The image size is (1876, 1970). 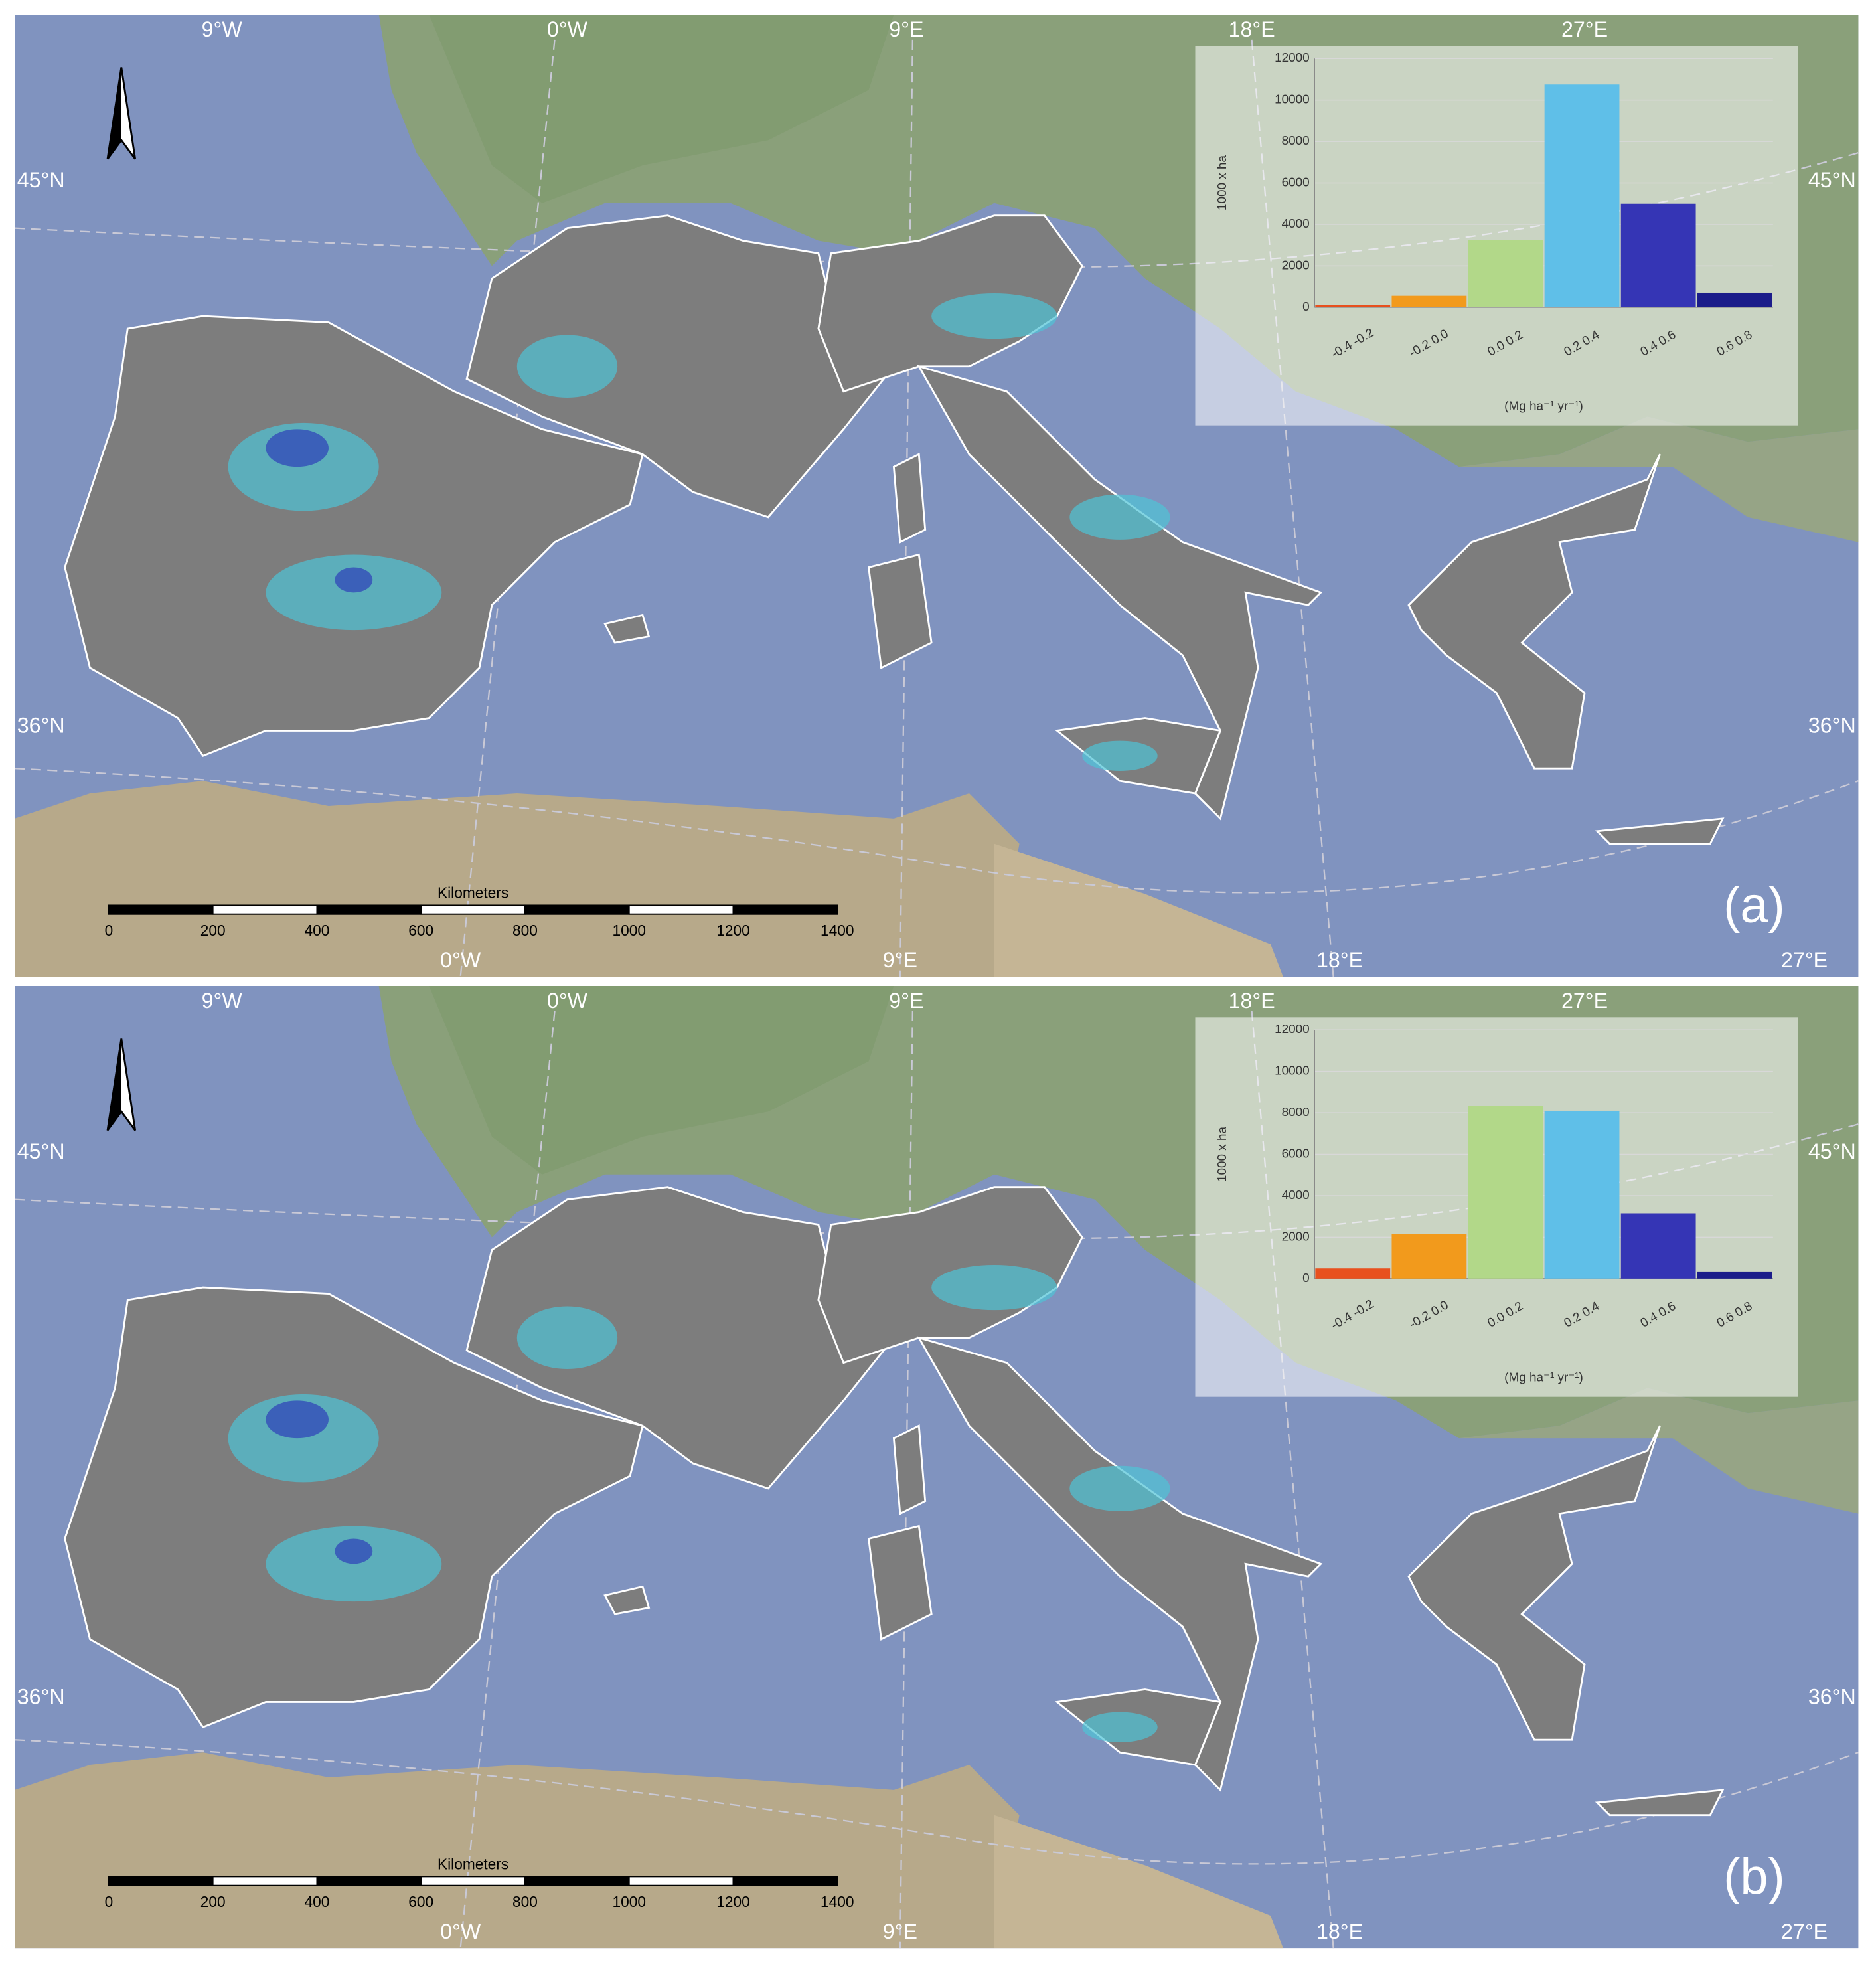 I want to click on chart-background, so click(x=1496, y=236).